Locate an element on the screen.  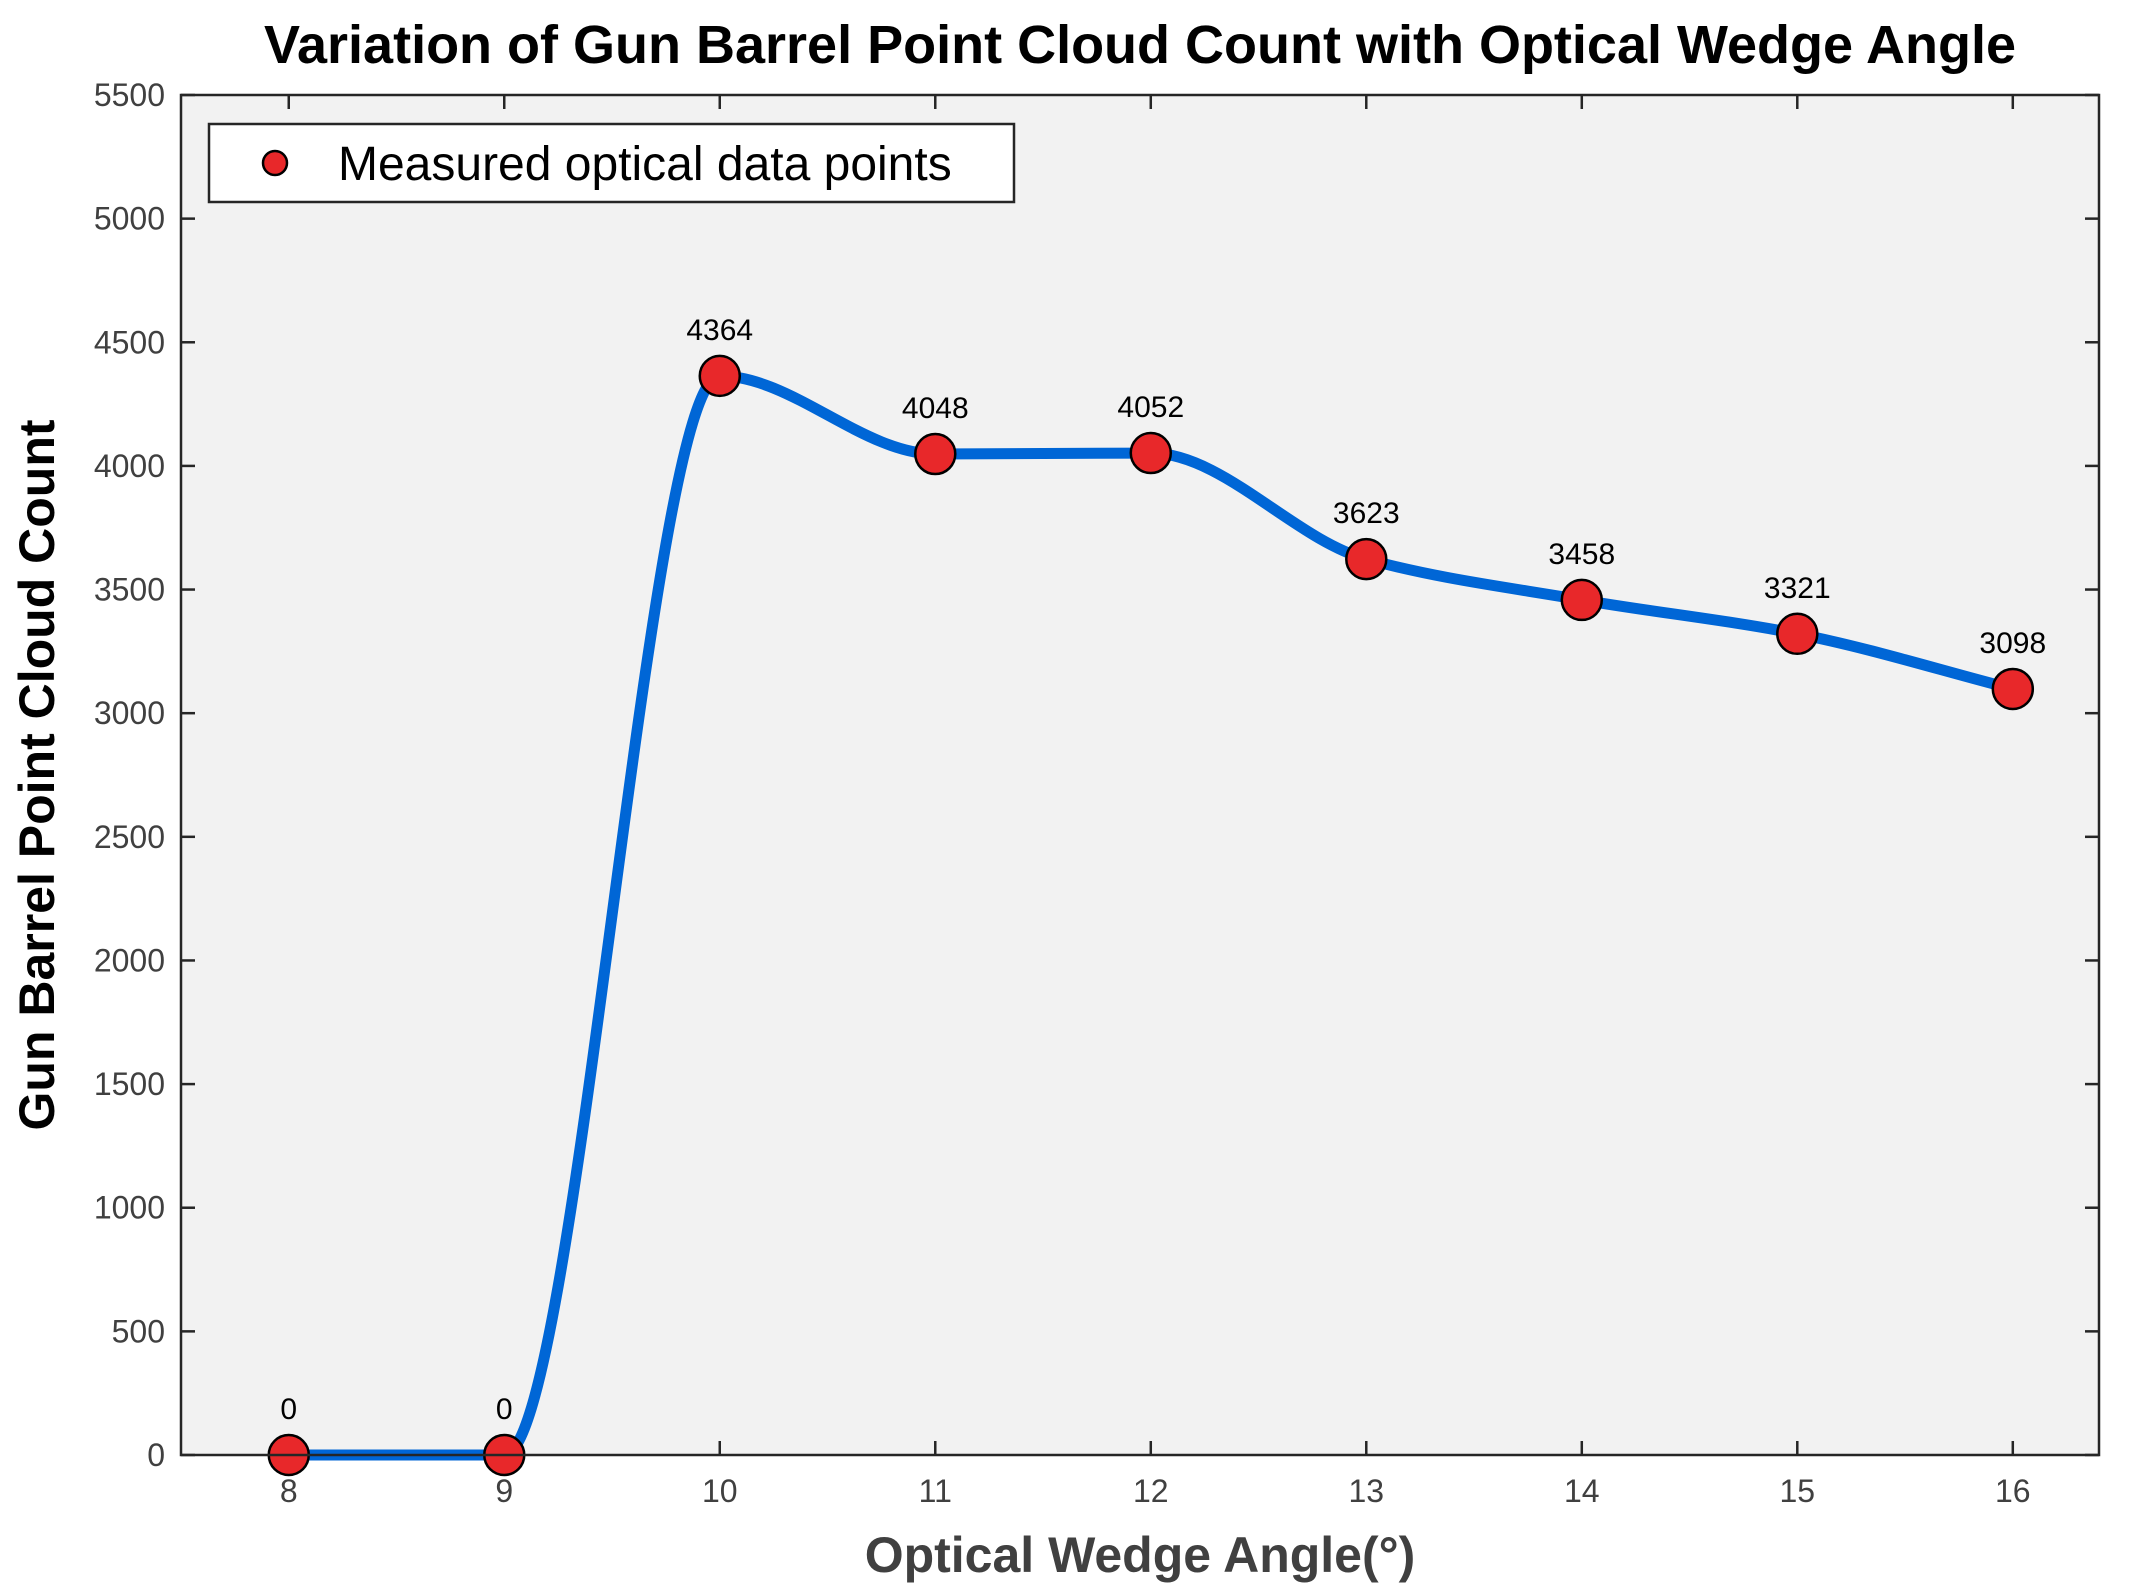
x-tick-label: 11 is located at coordinates (935, 1491).